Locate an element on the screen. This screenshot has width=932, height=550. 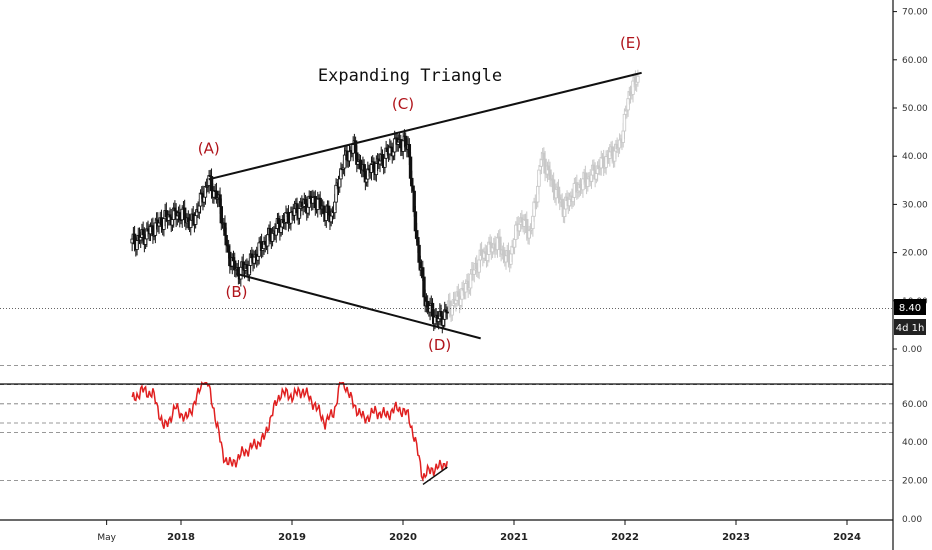
time-tick-label: 2021 is located at coordinates (514, 537).